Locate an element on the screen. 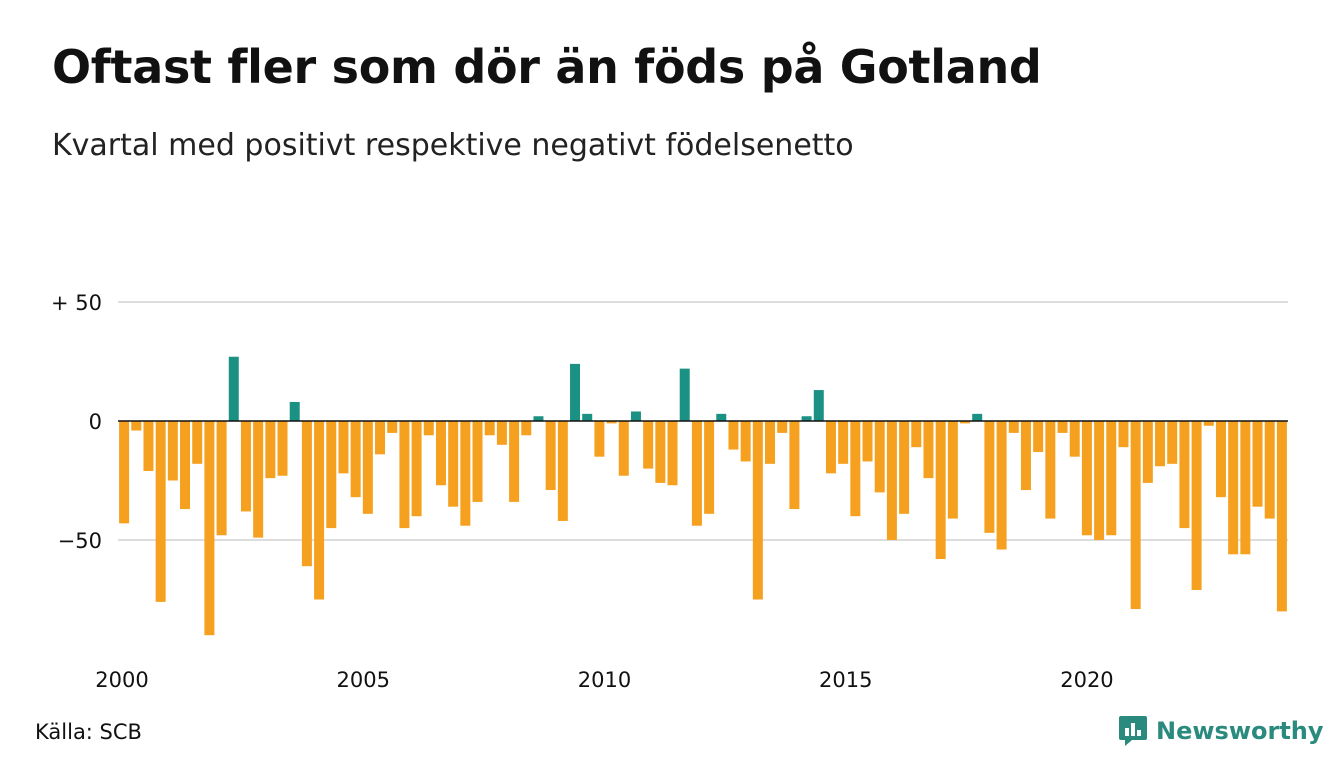 The height and width of the screenshot is (780, 1340). newsworthy-logo: Newsworthy is located at coordinates (1221, 731).